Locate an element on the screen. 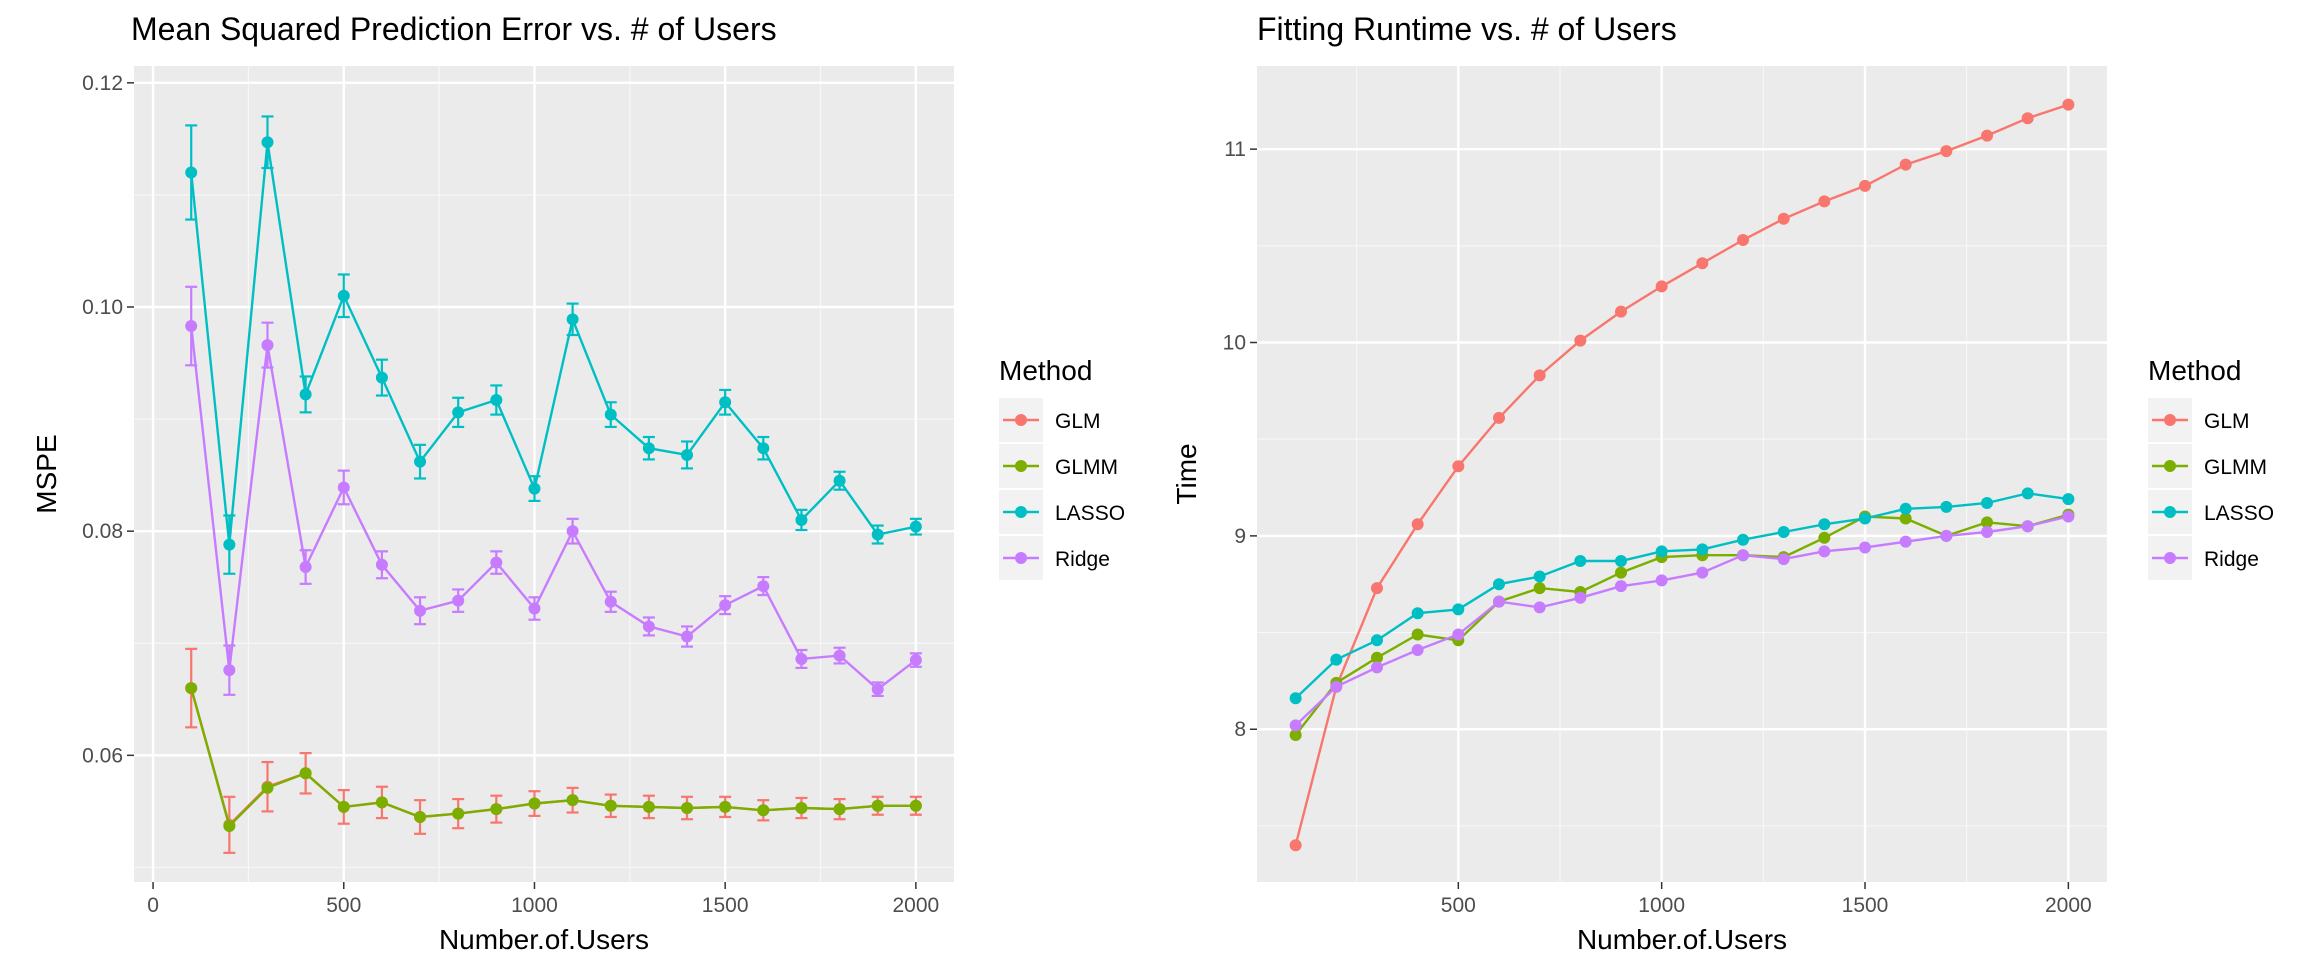 The width and height of the screenshot is (2304, 960). series-line-glmm is located at coordinates (1681, 624).